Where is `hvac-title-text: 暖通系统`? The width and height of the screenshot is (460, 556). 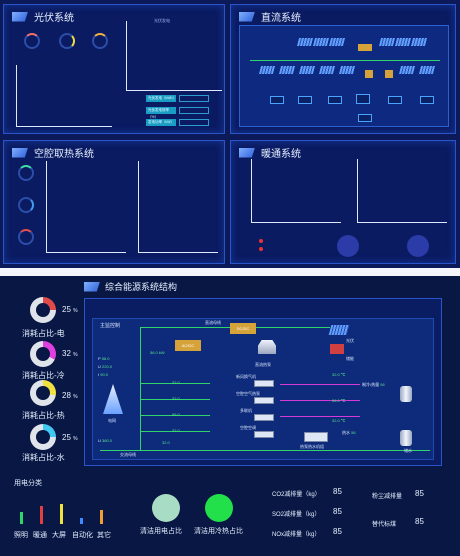 hvac-title-text: 暖通系统 is located at coordinates (281, 154).